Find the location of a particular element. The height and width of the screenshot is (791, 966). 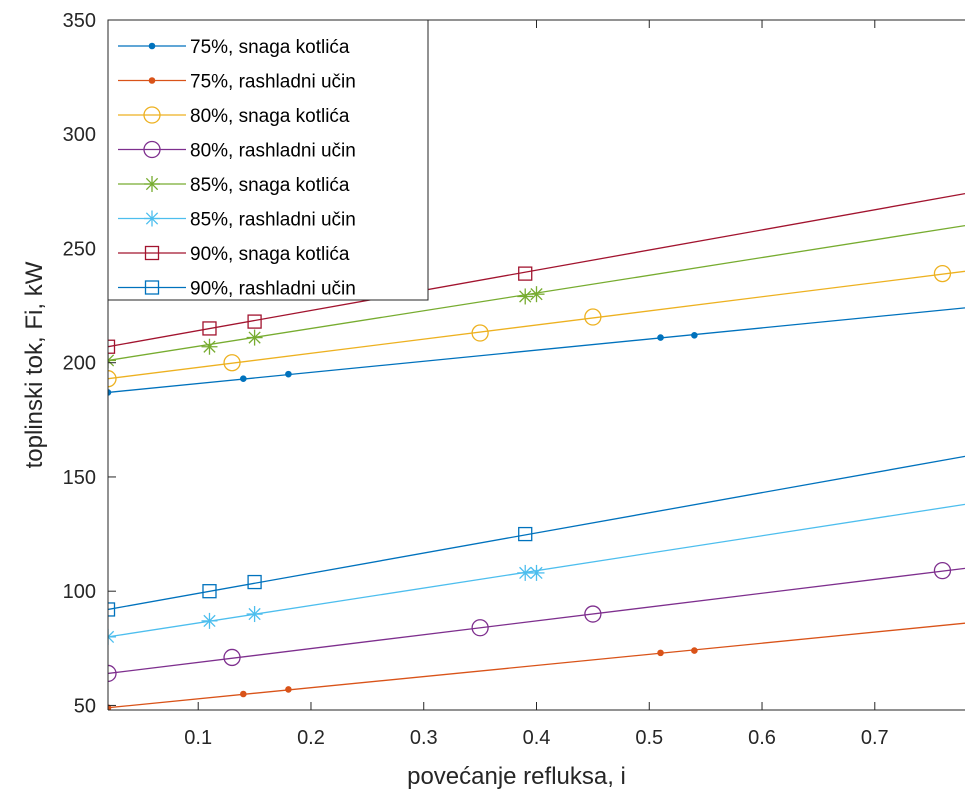

y-tick-label: 200 is located at coordinates (79, 364).